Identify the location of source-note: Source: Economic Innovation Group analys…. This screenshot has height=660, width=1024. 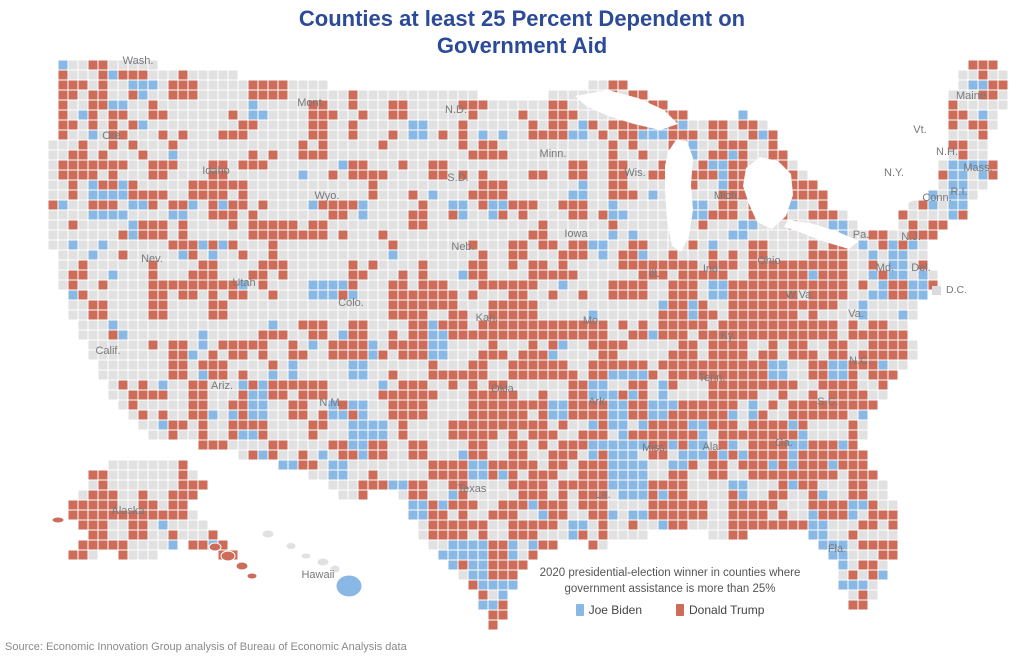
(206, 647).